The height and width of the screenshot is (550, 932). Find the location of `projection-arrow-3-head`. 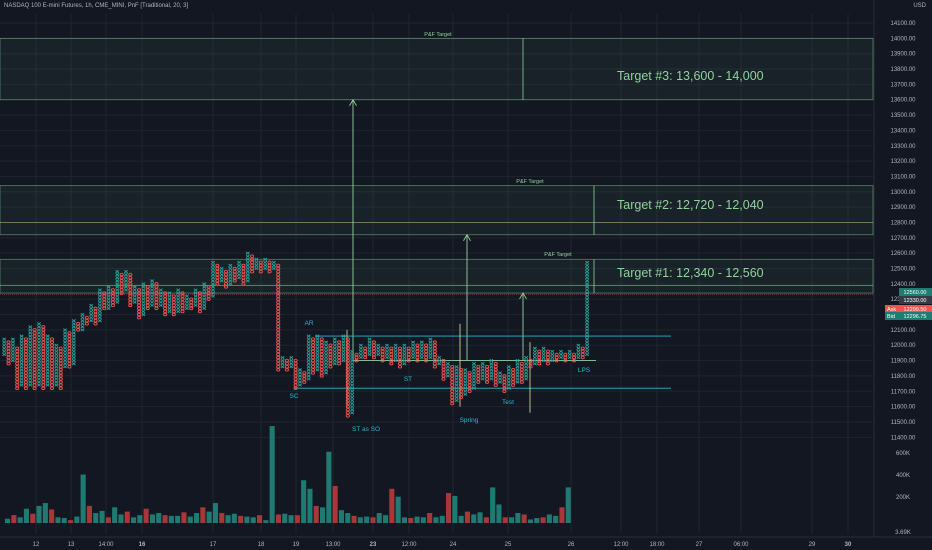

projection-arrow-3-head is located at coordinates (353, 102).